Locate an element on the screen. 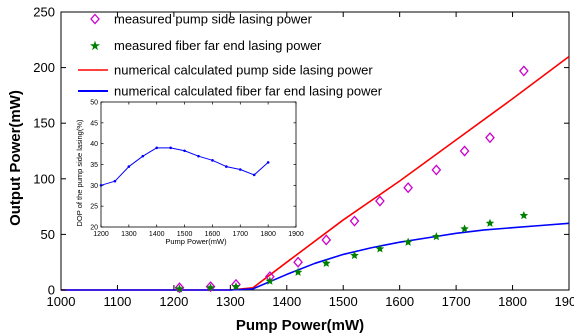 The image size is (574, 336). legend-item-pump-side-measured: measured pump side lasing power is located at coordinates (201, 19).